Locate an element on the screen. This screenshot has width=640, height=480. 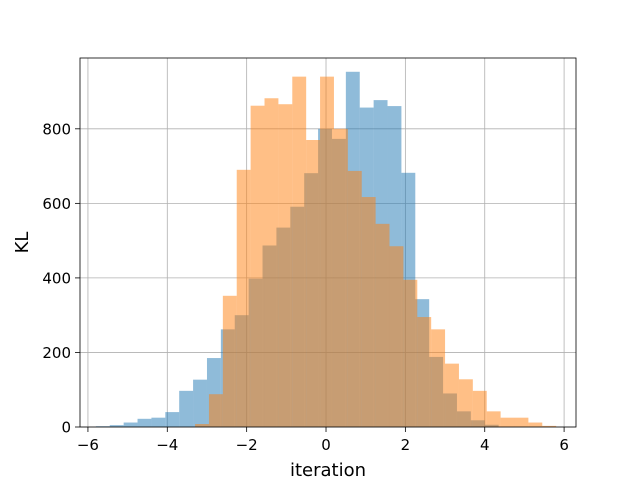
x-tick-label-4: 2 is located at coordinates (406, 445).